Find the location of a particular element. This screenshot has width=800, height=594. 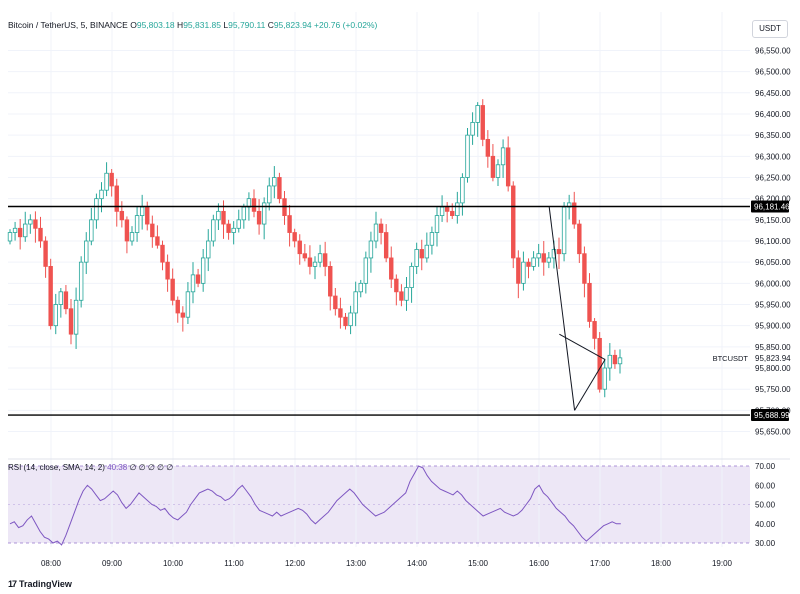

rsi-tick-label: 50.00 is located at coordinates (765, 505).